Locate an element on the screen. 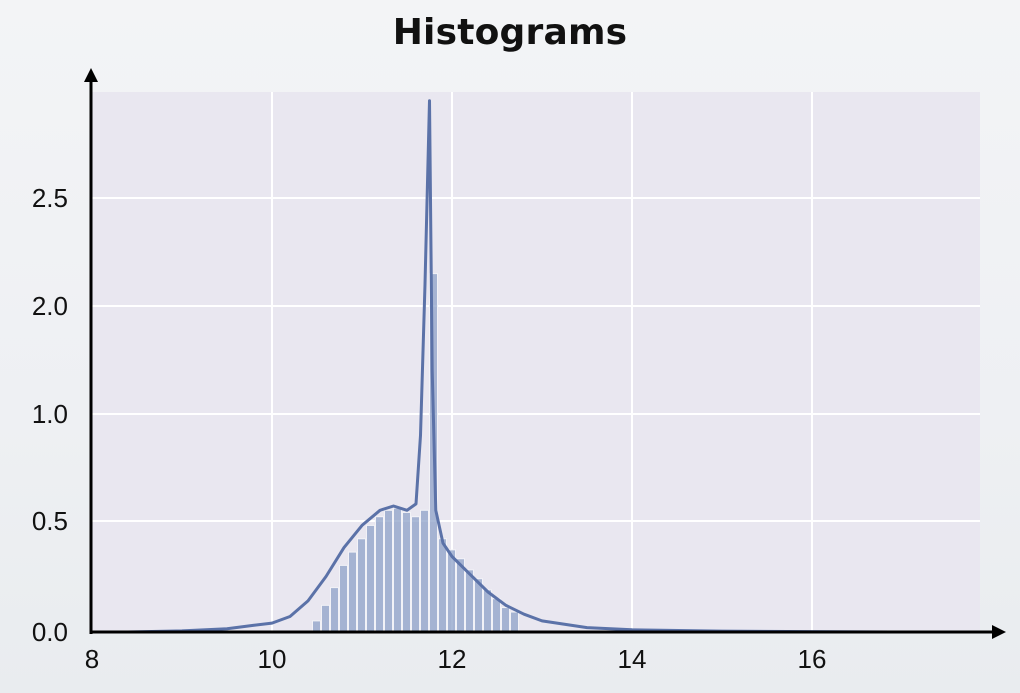  x-tick-label: 14 is located at coordinates (632, 659).